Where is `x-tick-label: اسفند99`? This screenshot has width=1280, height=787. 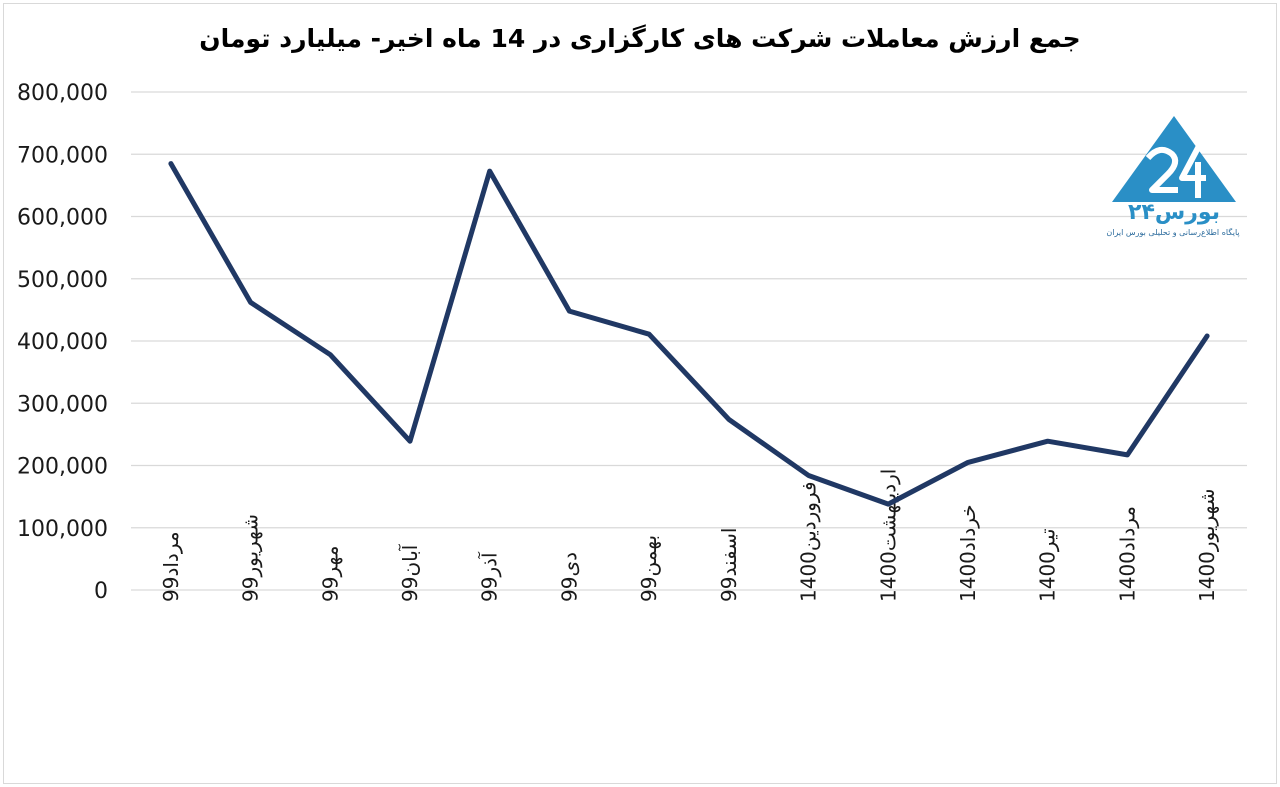
x-tick-label: اسفند99 is located at coordinates (729, 565).